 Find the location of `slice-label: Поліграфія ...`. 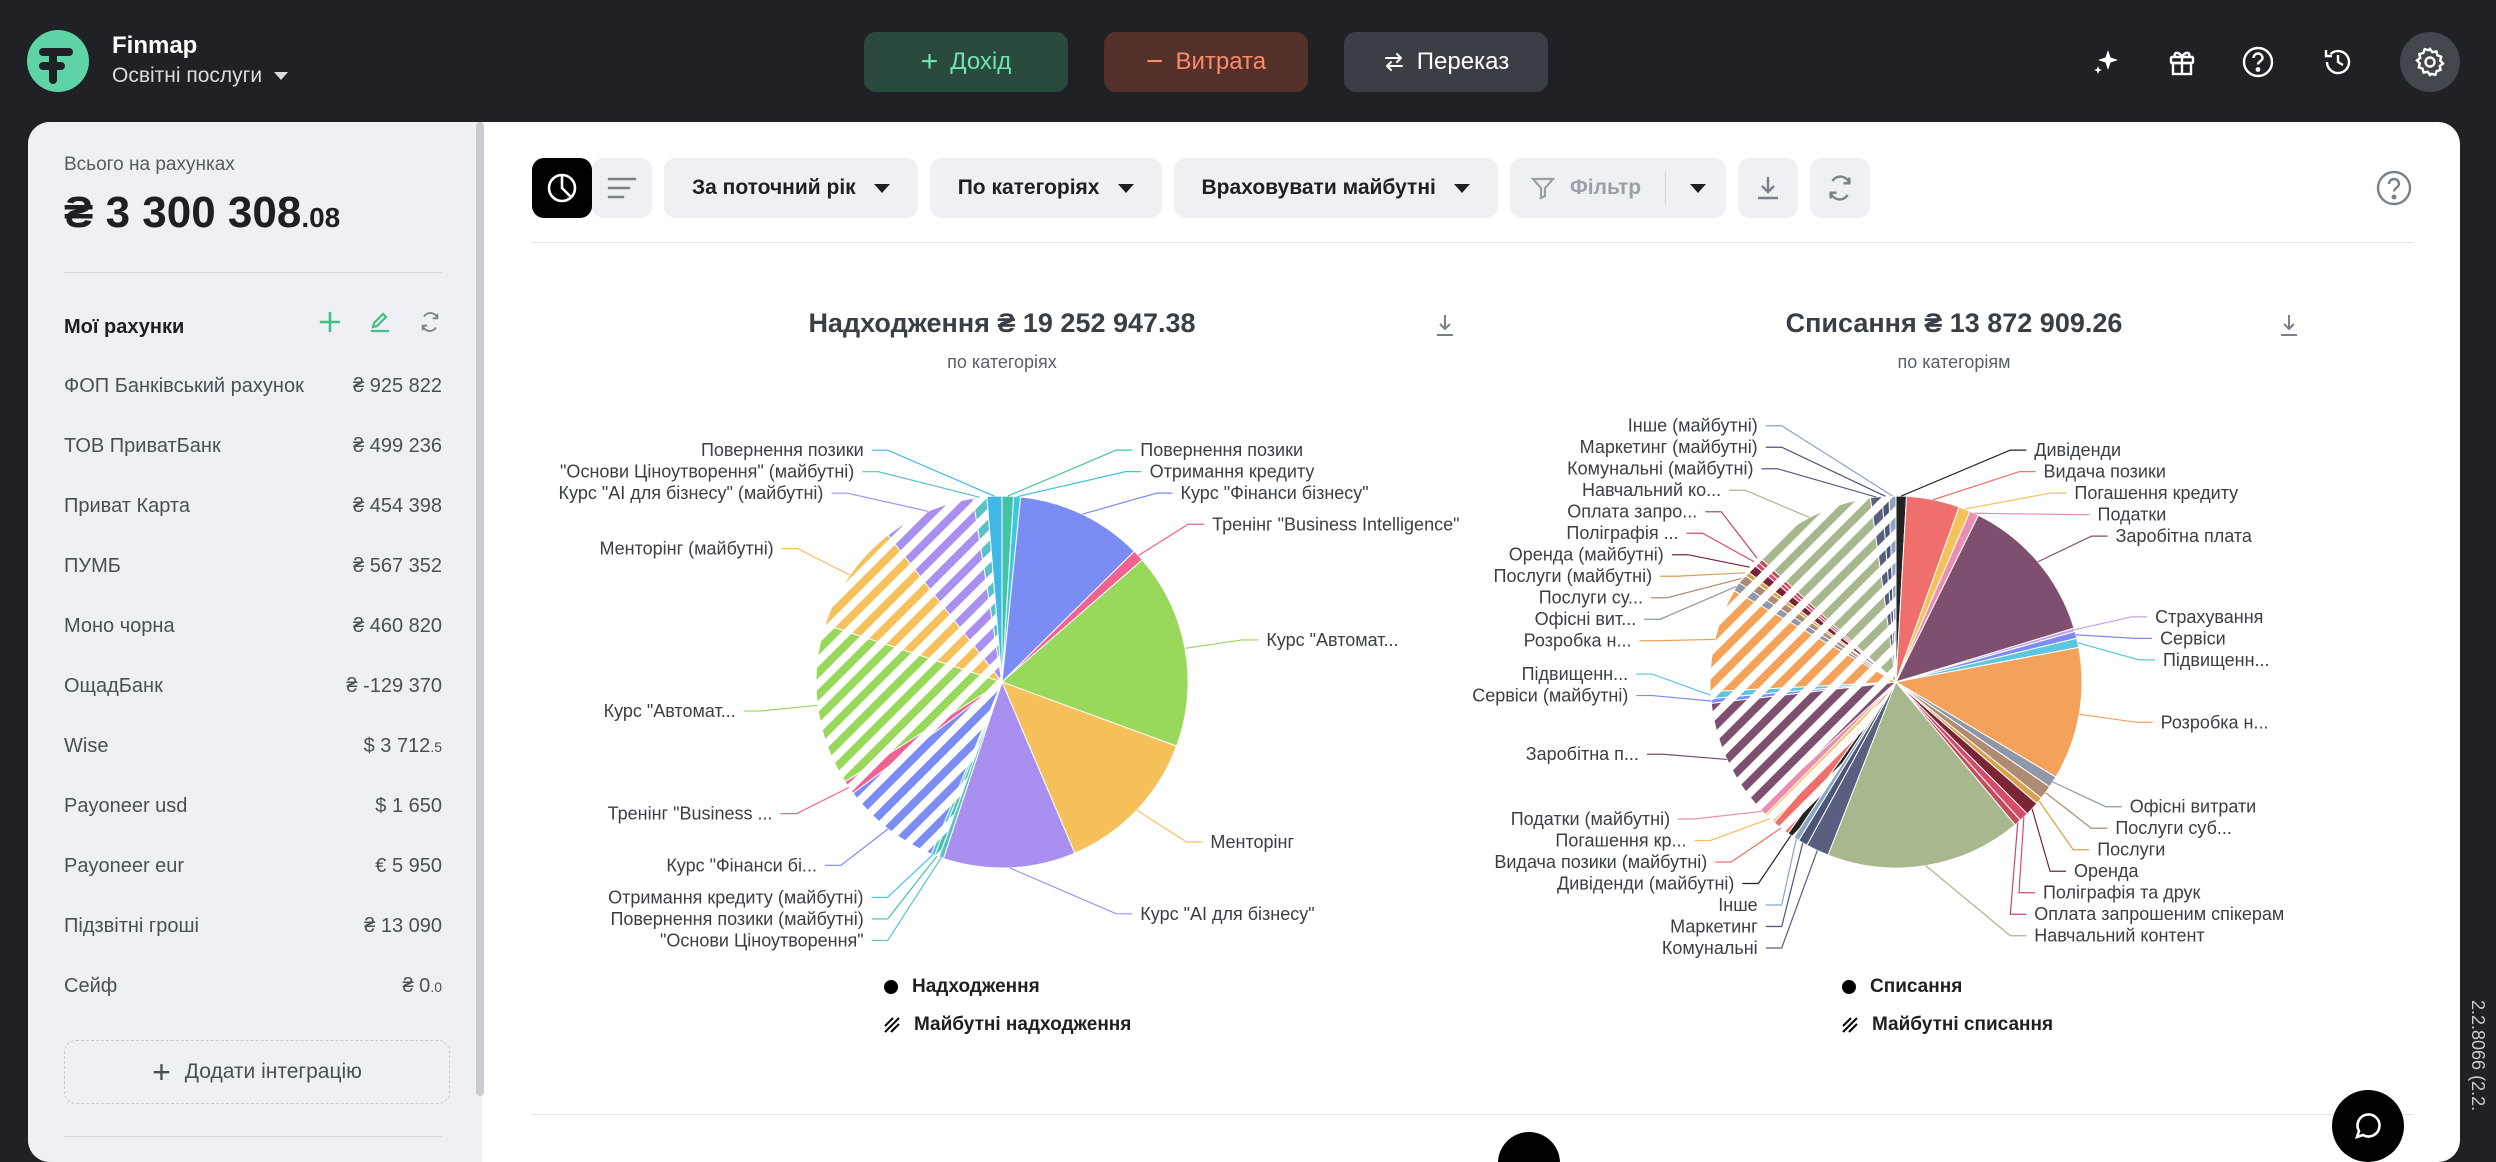

slice-label: Поліграфія ... is located at coordinates (1622, 533).